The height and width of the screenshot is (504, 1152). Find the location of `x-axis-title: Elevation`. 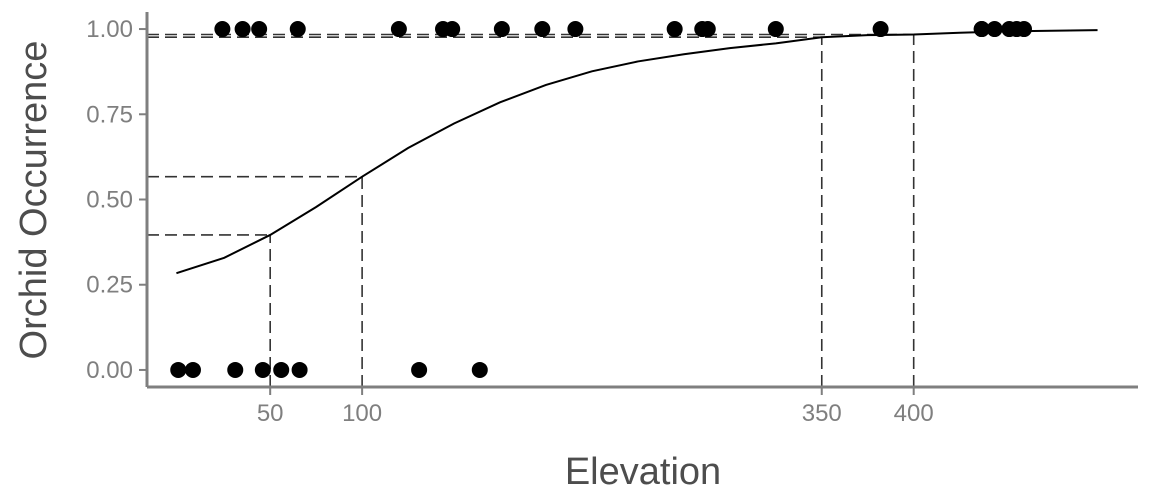

x-axis-title: Elevation is located at coordinates (643, 472).